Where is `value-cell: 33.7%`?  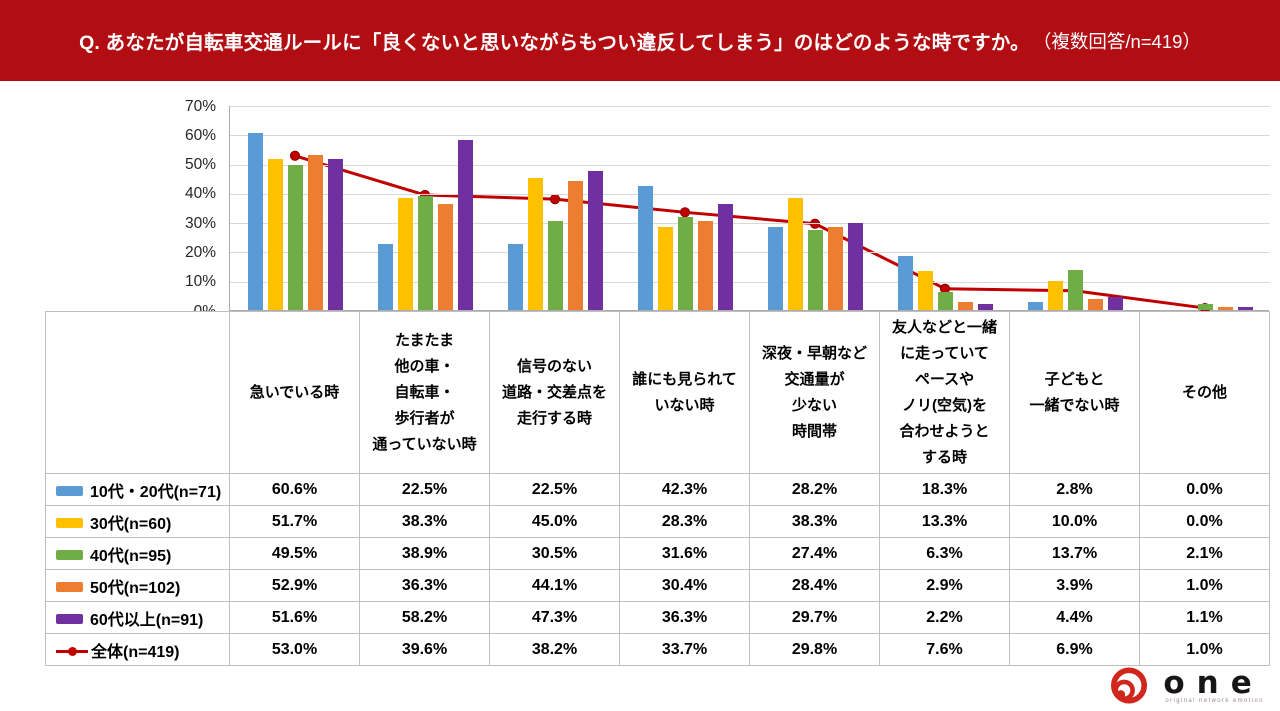
value-cell: 33.7% is located at coordinates (684, 649).